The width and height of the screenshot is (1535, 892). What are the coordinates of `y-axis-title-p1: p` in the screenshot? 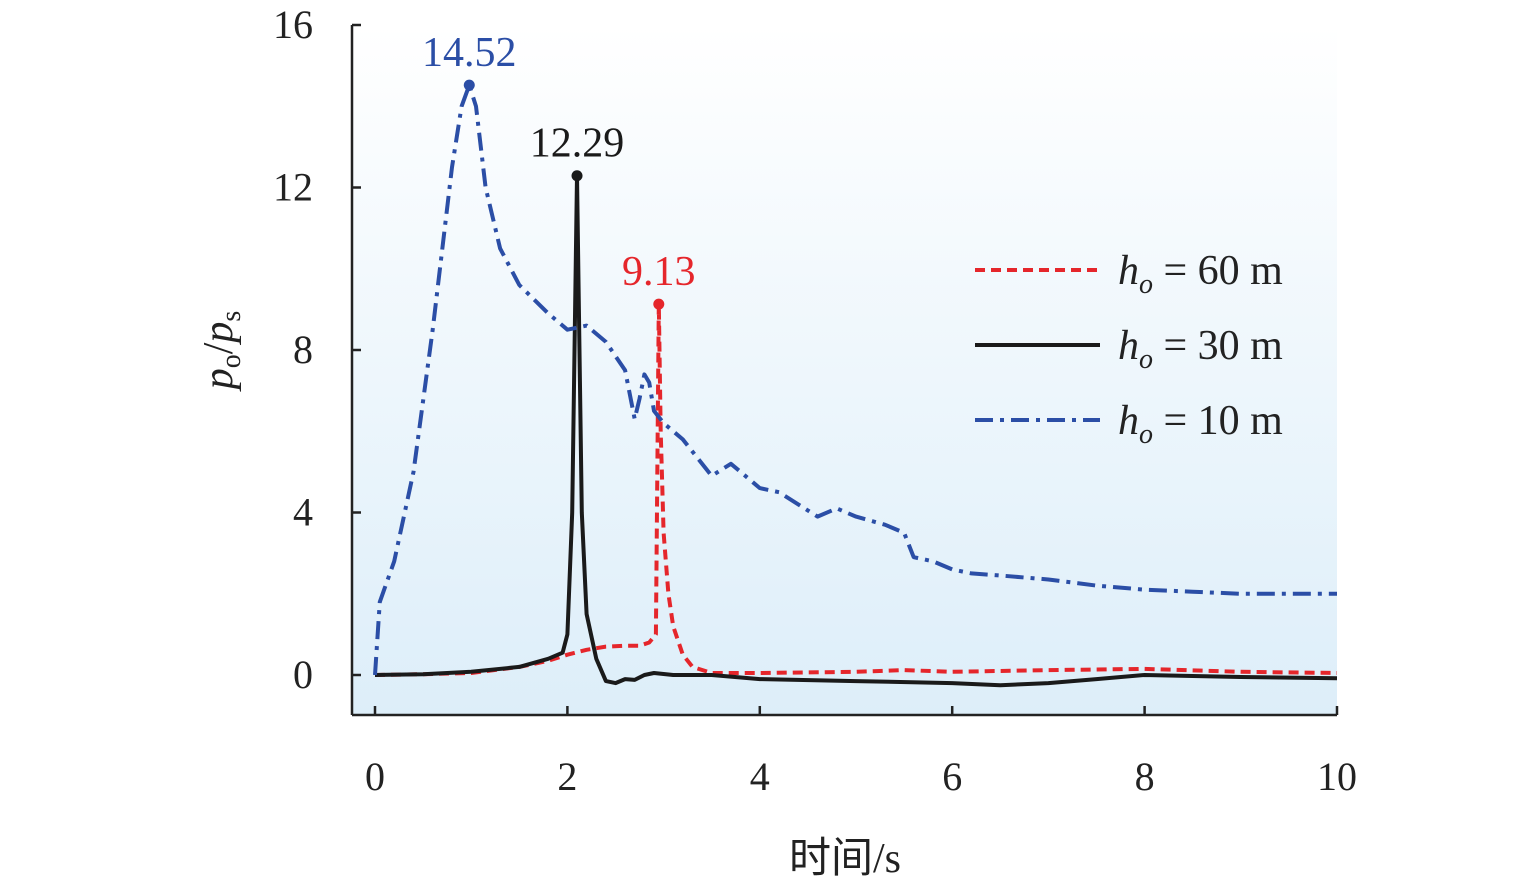 It's located at (219, 380).